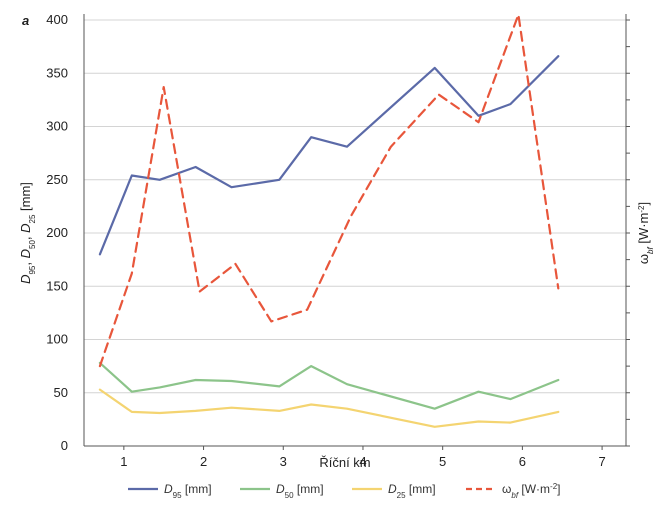  Describe the element at coordinates (283, 461) in the screenshot. I see `x-tick-label: 3` at that location.